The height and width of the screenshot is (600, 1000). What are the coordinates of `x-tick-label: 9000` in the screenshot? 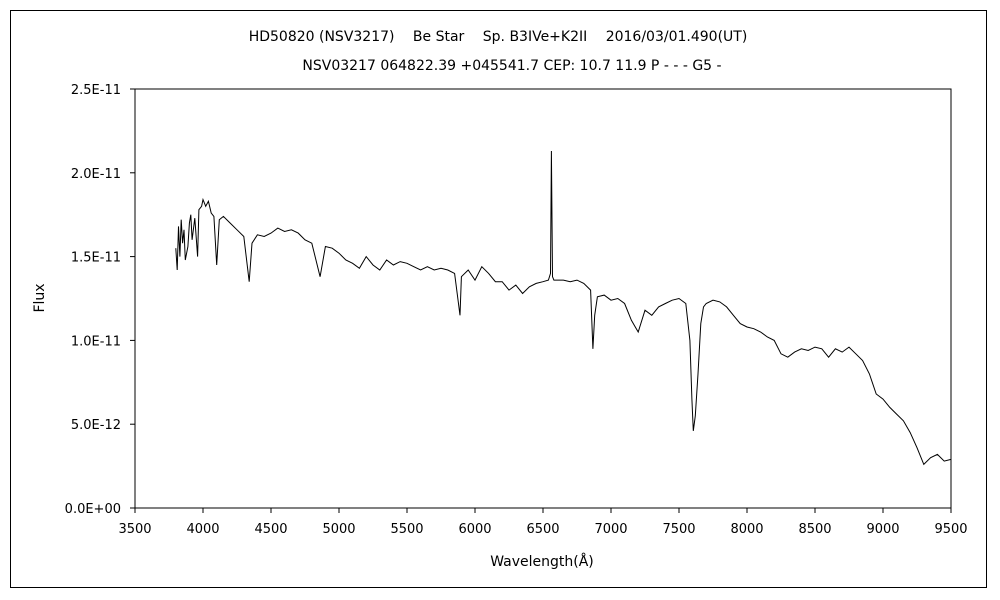 It's located at (882, 529).